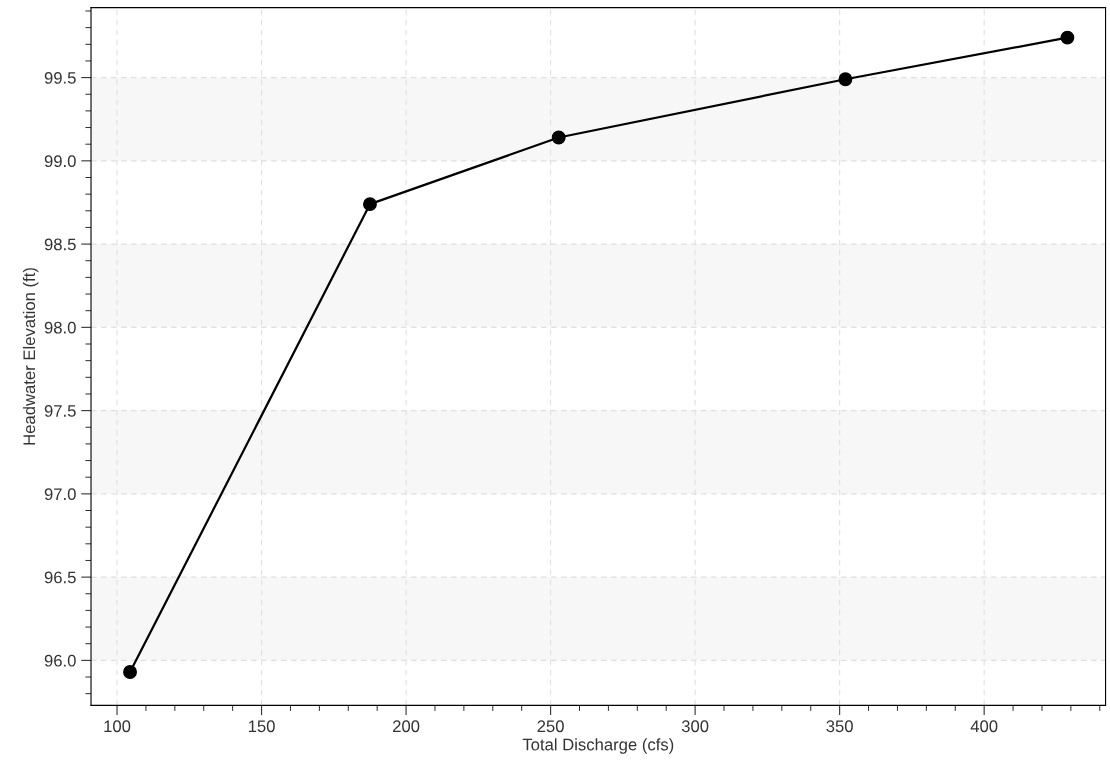 This screenshot has height=765, width=1110. I want to click on x-tick-label: 150, so click(261, 726).